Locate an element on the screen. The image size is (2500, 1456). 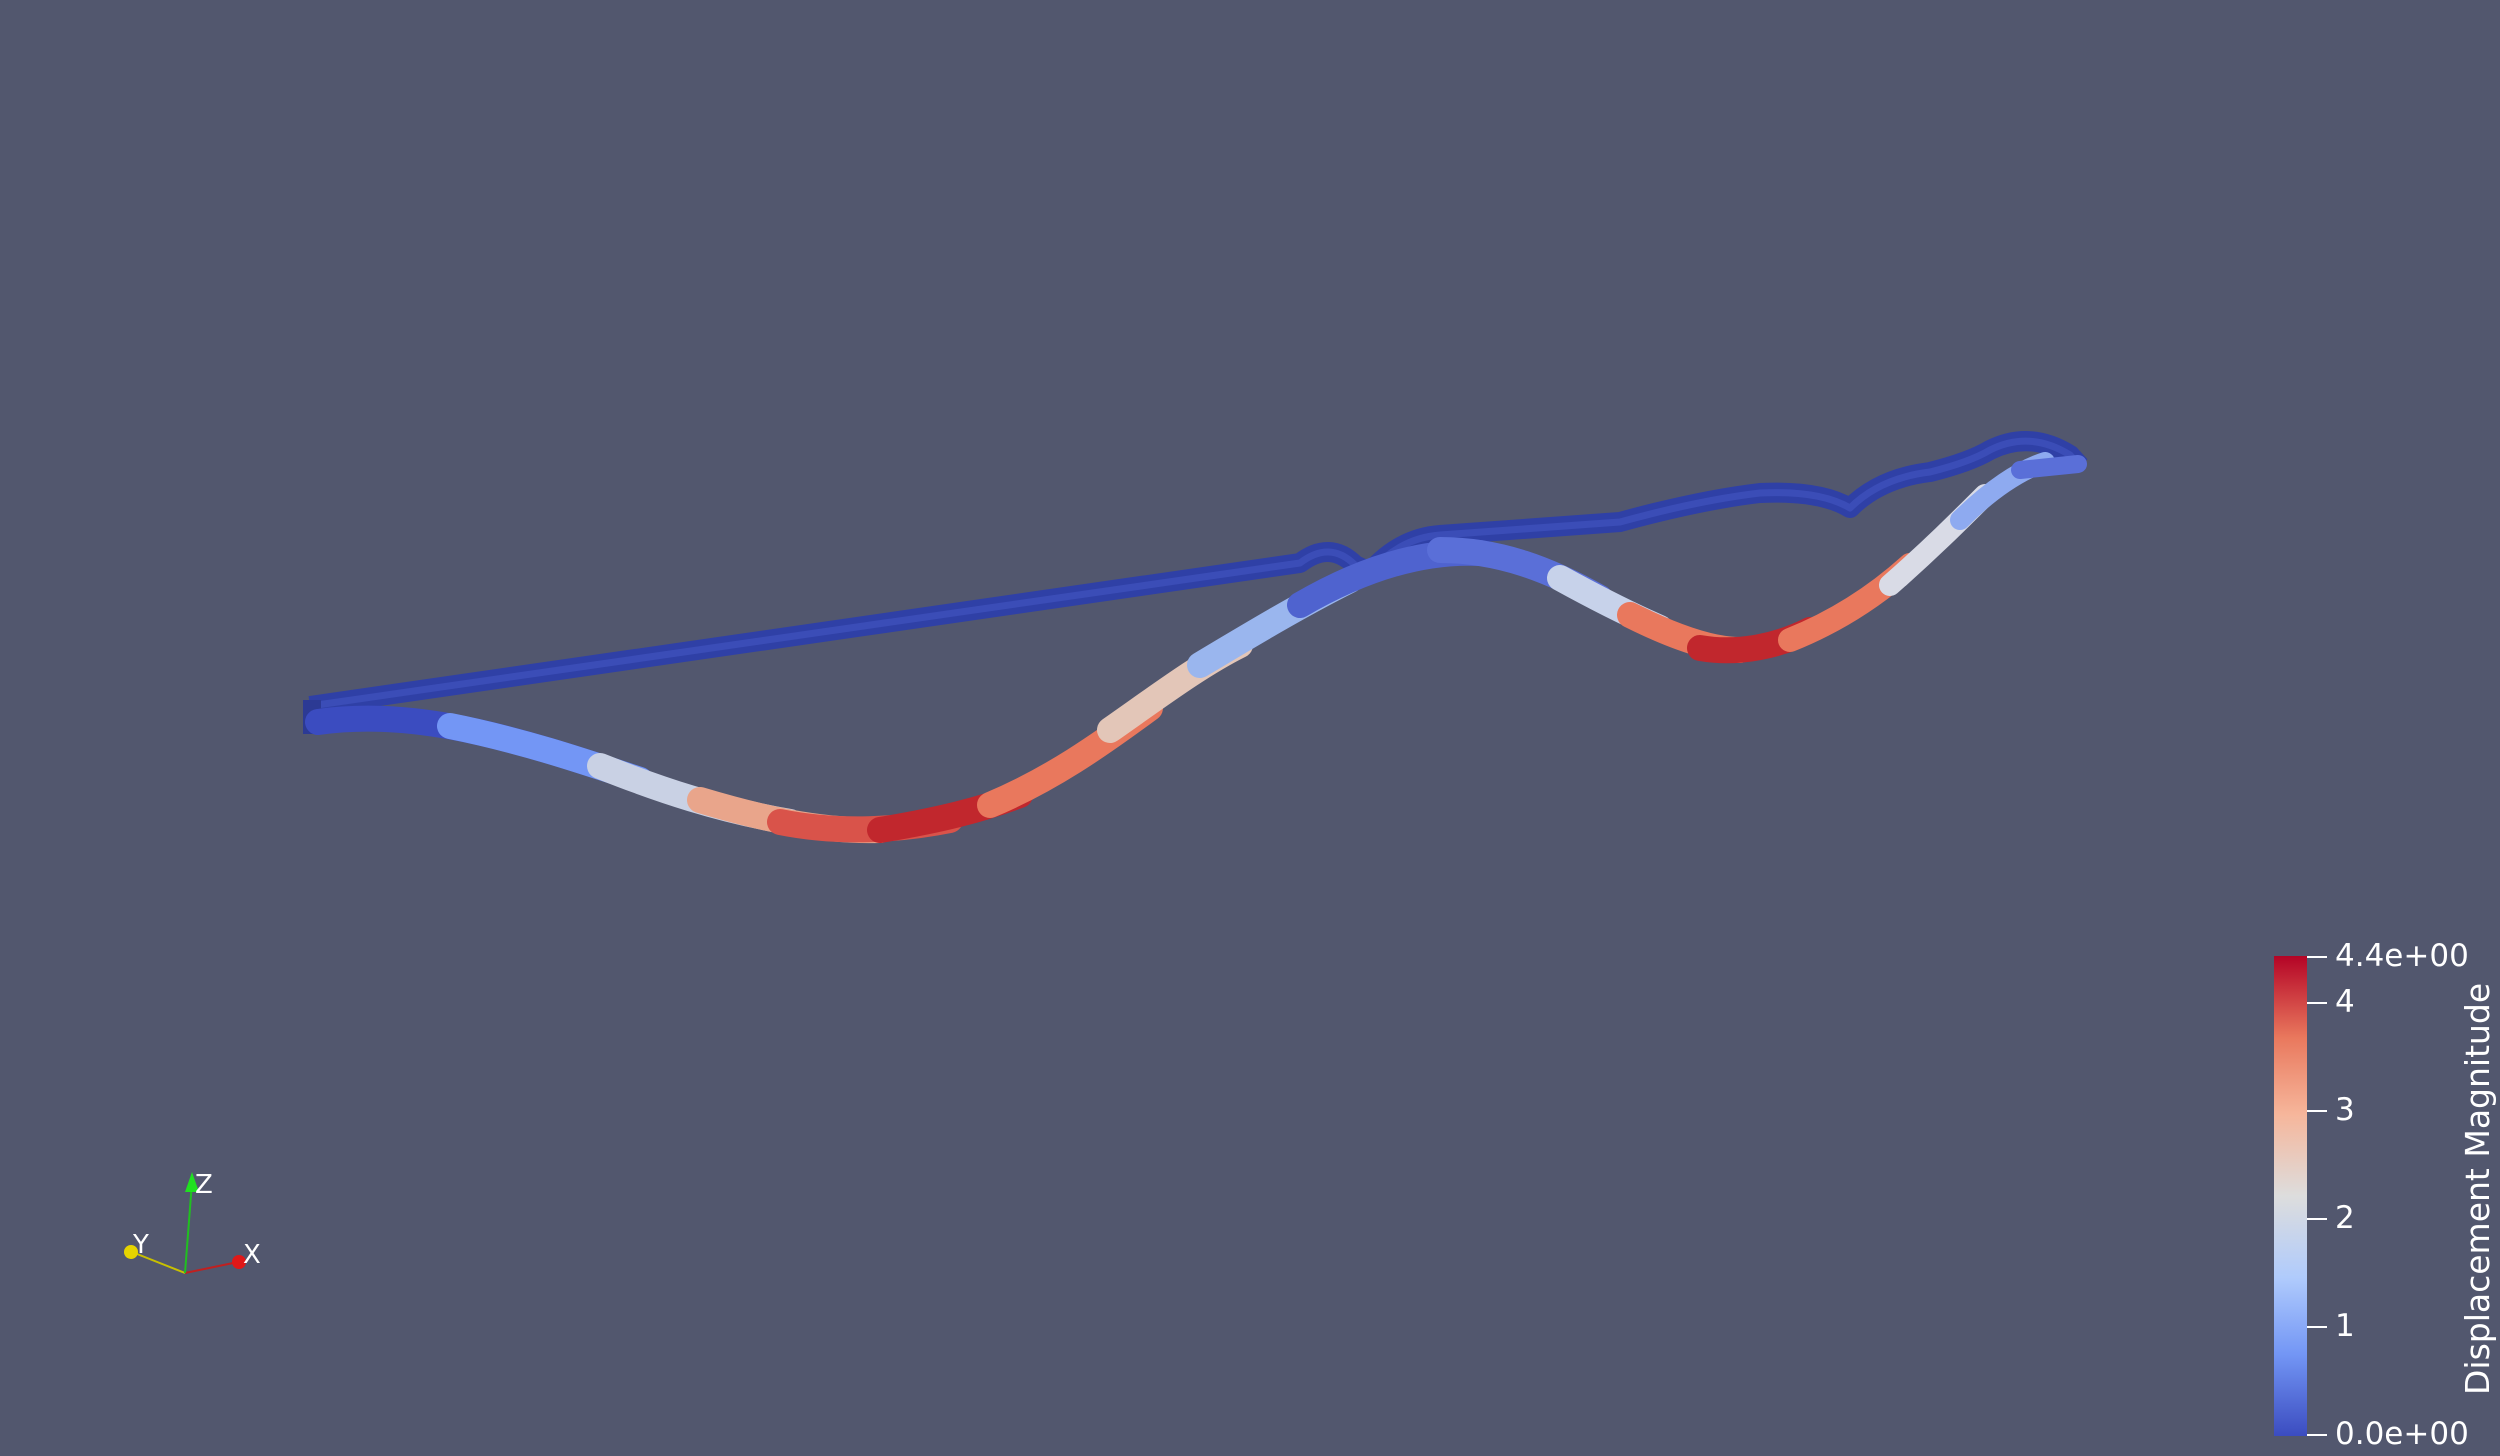
scalar-bar-tick-max is located at coordinates (2317, 957).